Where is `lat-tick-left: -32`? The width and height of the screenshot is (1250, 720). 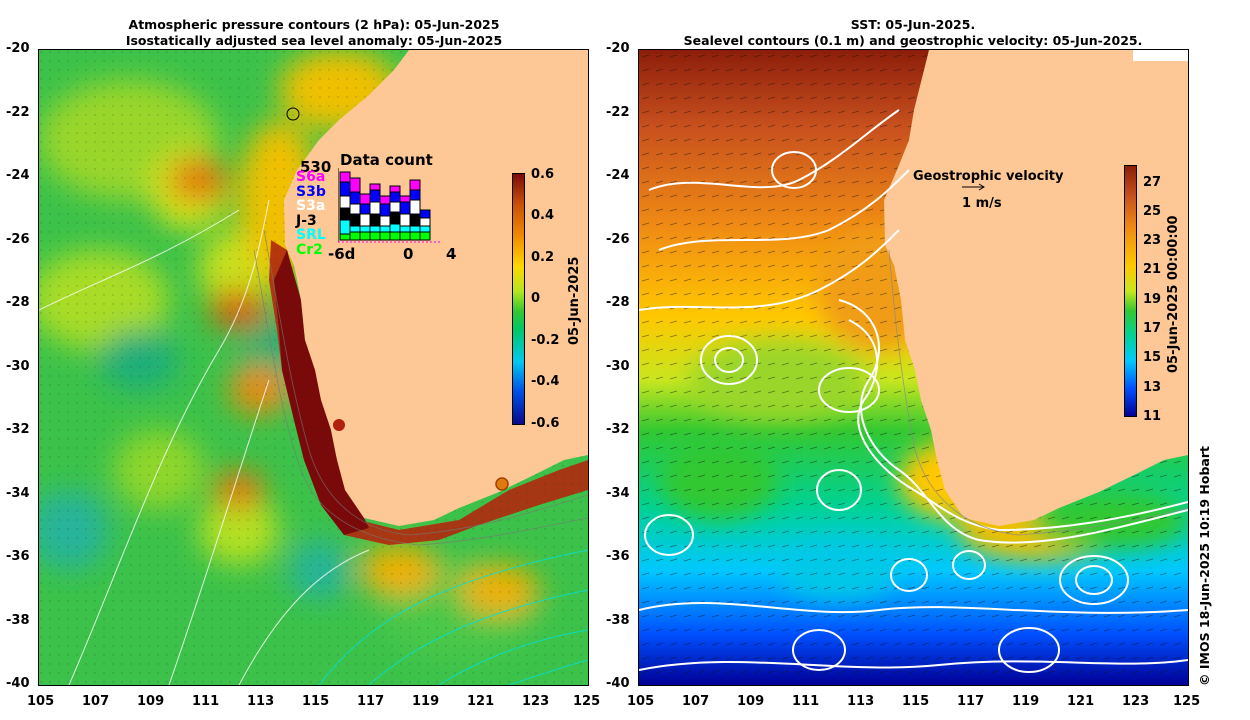 lat-tick-left: -32 is located at coordinates (18, 429).